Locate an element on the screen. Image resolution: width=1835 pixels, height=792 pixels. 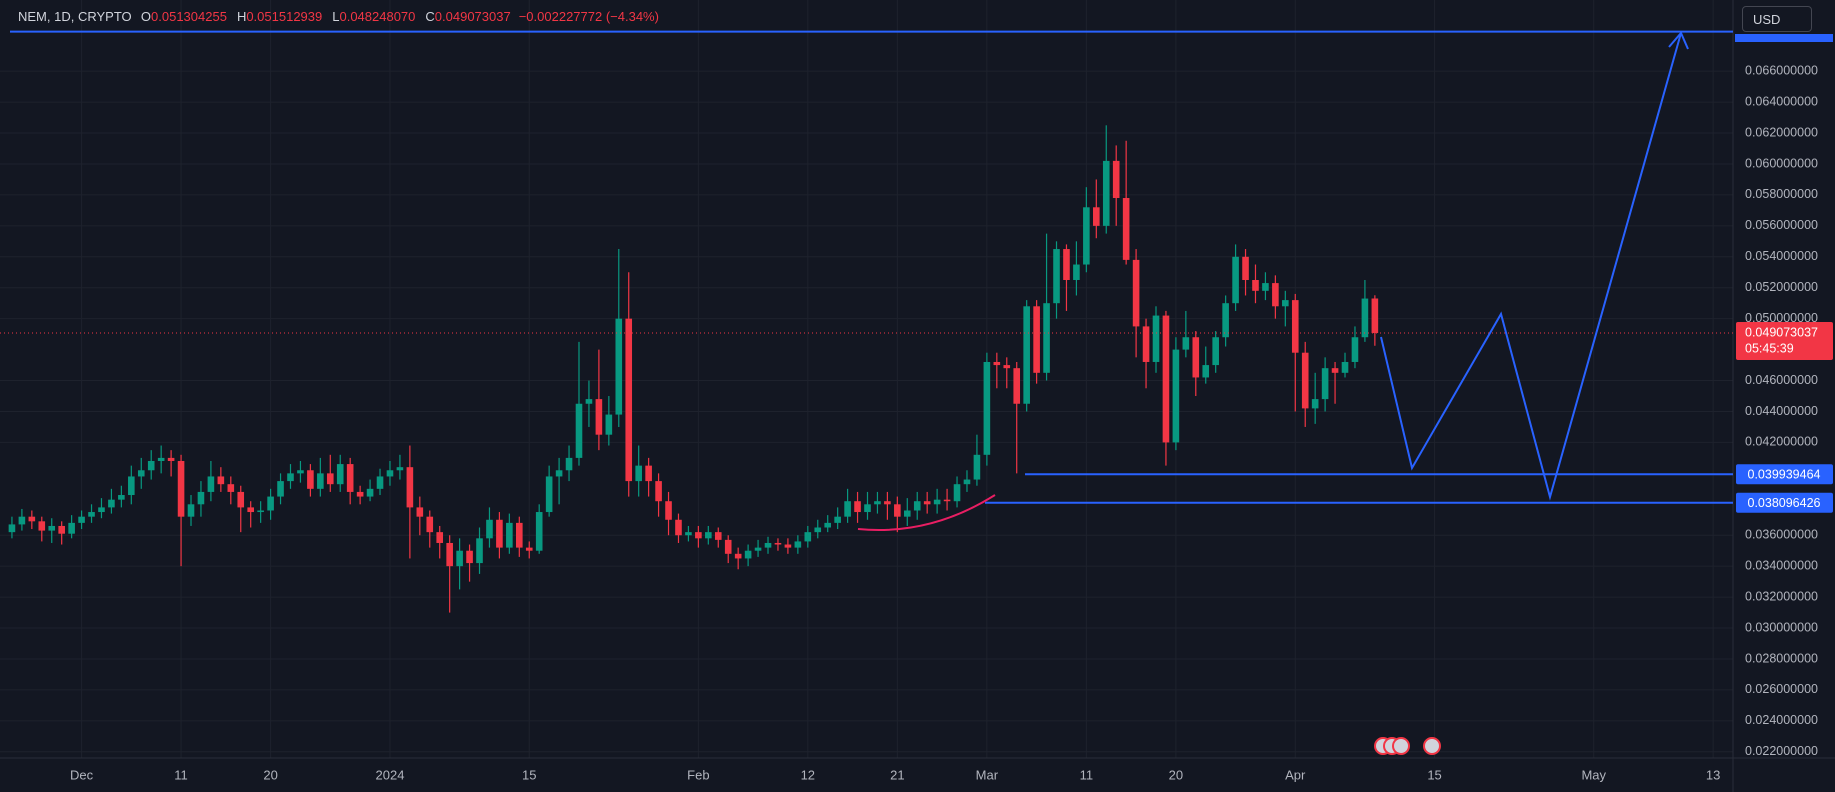
close-value: 0.049073037 is located at coordinates (472, 16).